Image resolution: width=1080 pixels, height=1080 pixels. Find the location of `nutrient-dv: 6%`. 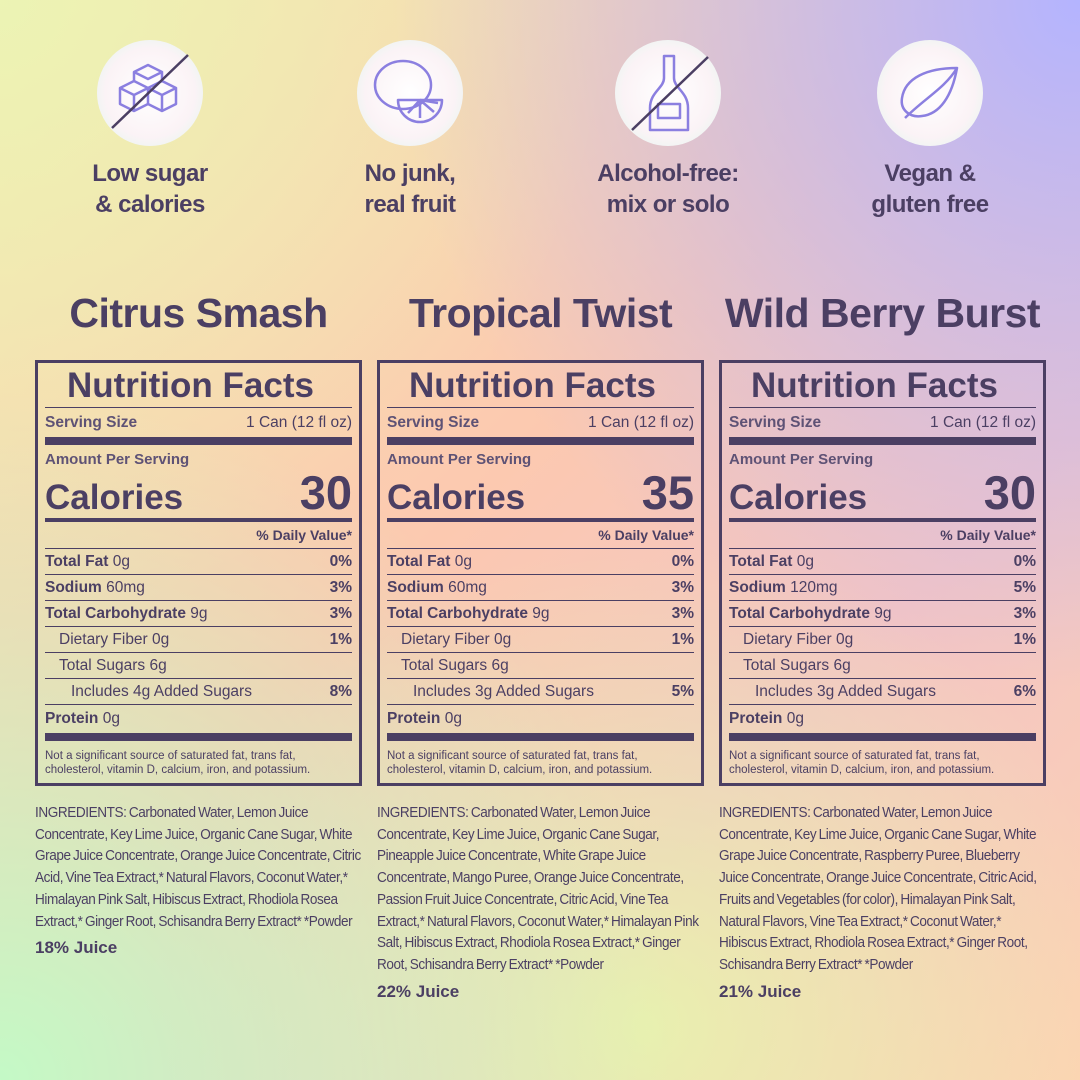

nutrient-dv: 6% is located at coordinates (1024, 691).